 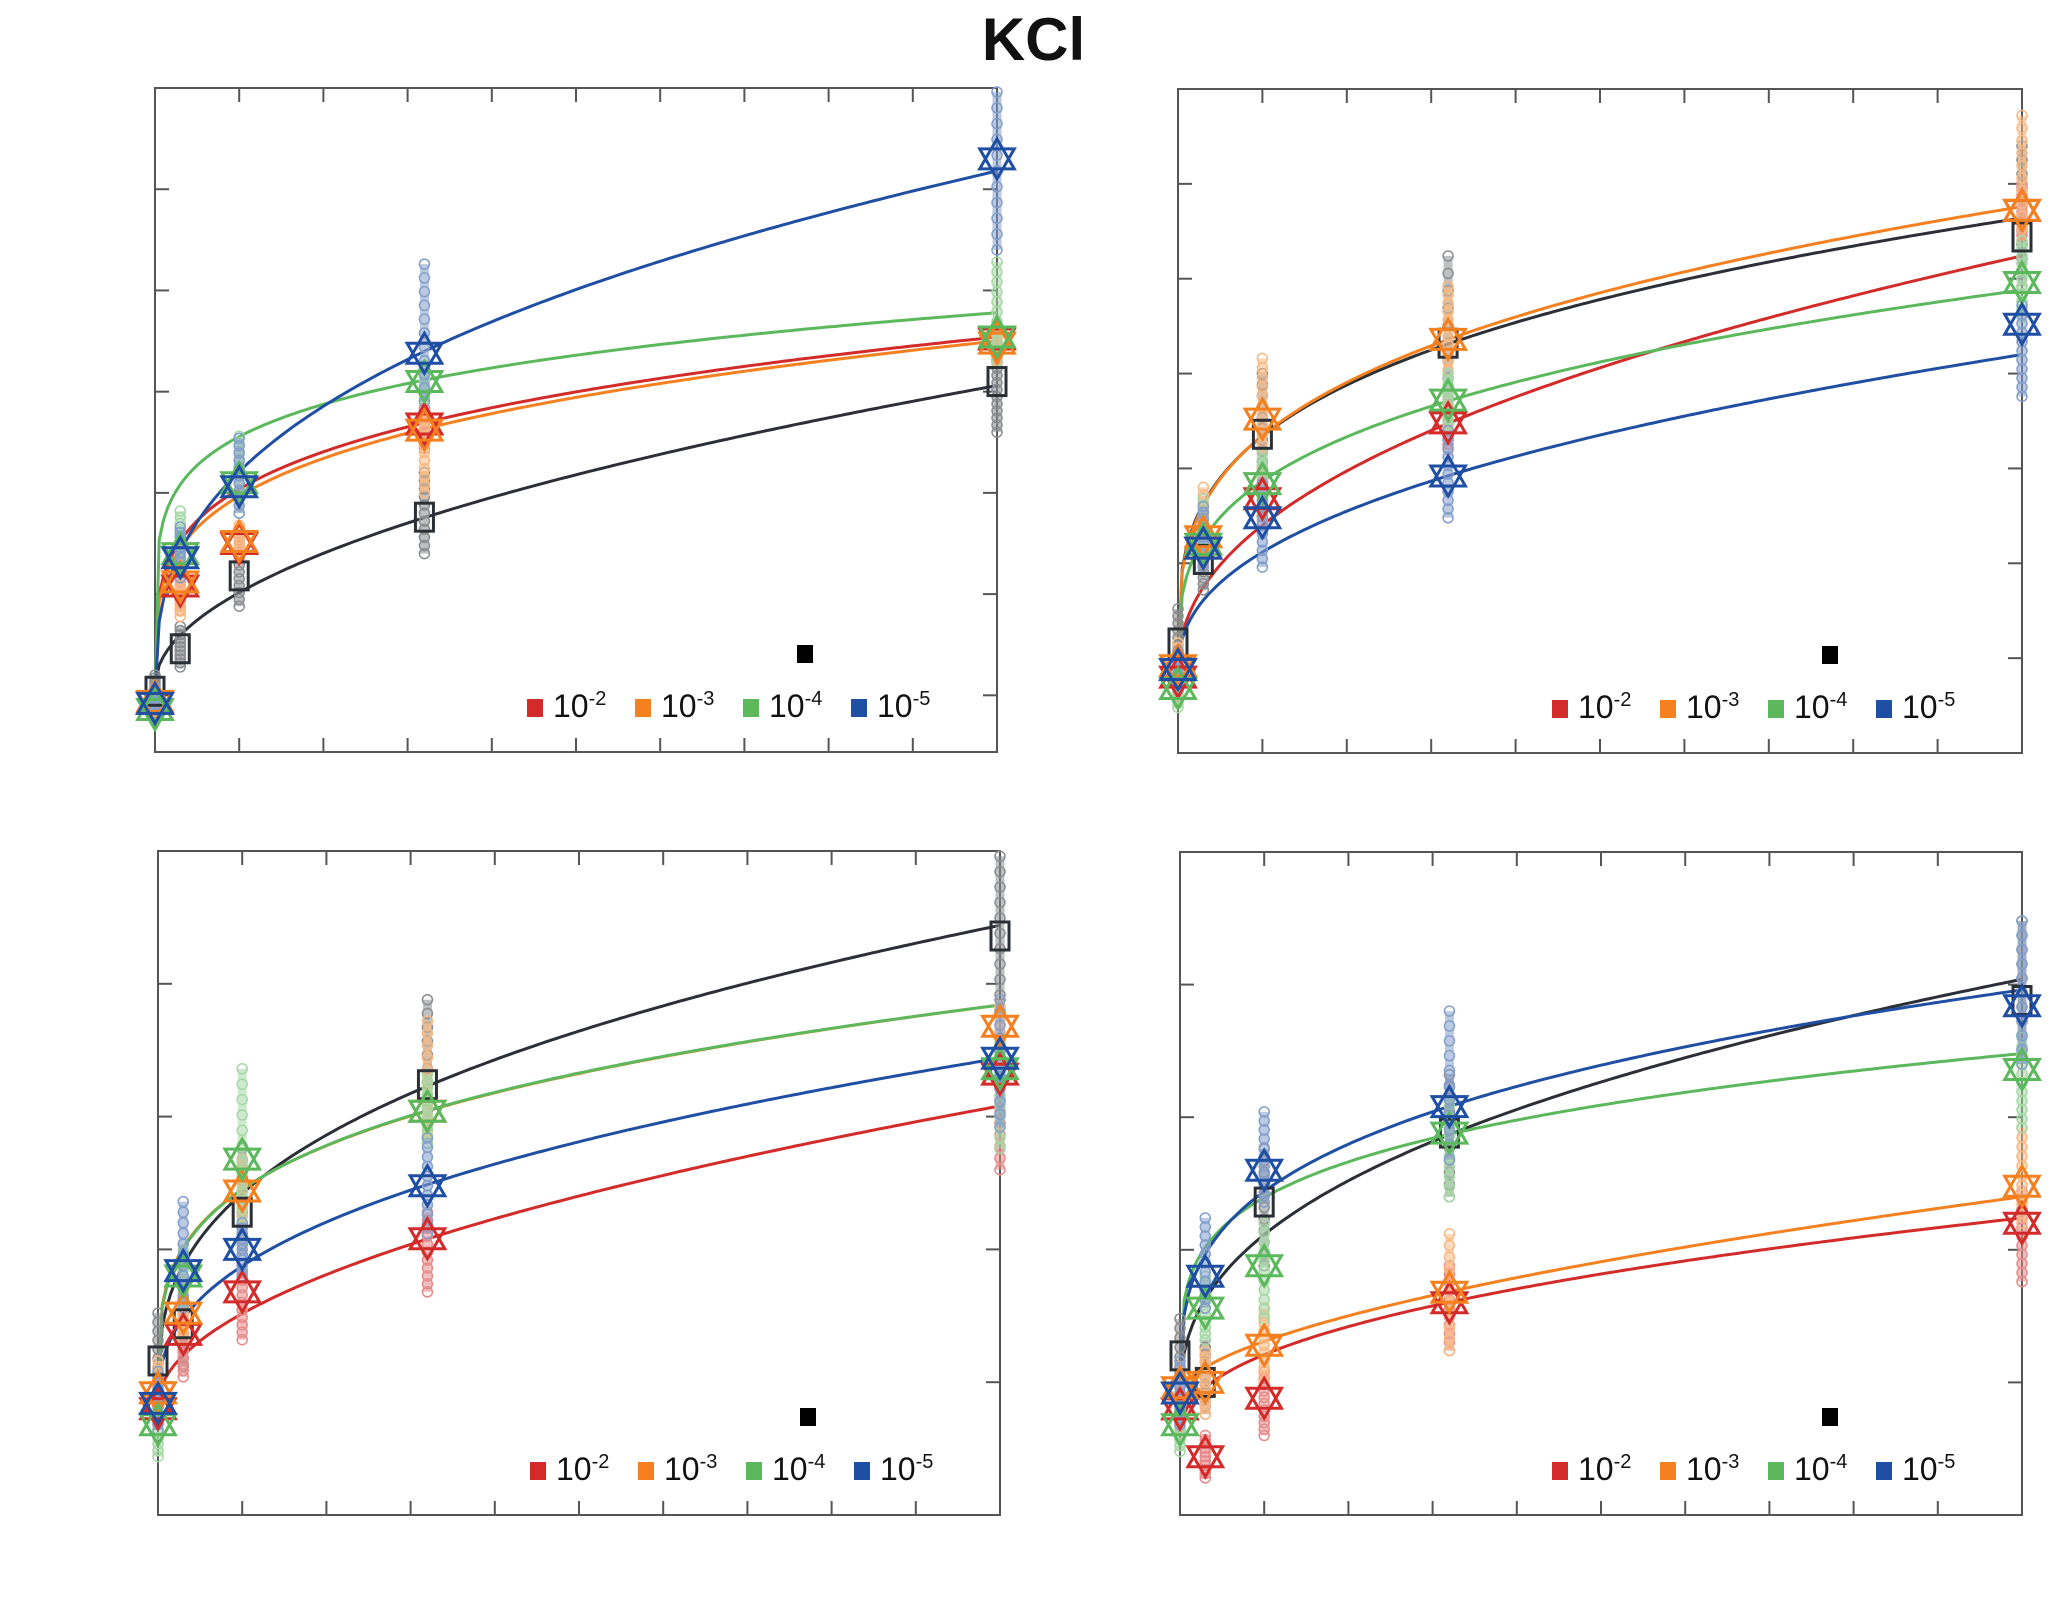 What do you see at coordinates (575, 535) in the screenshot?
I see `fit-curve-pure-ice` at bounding box center [575, 535].